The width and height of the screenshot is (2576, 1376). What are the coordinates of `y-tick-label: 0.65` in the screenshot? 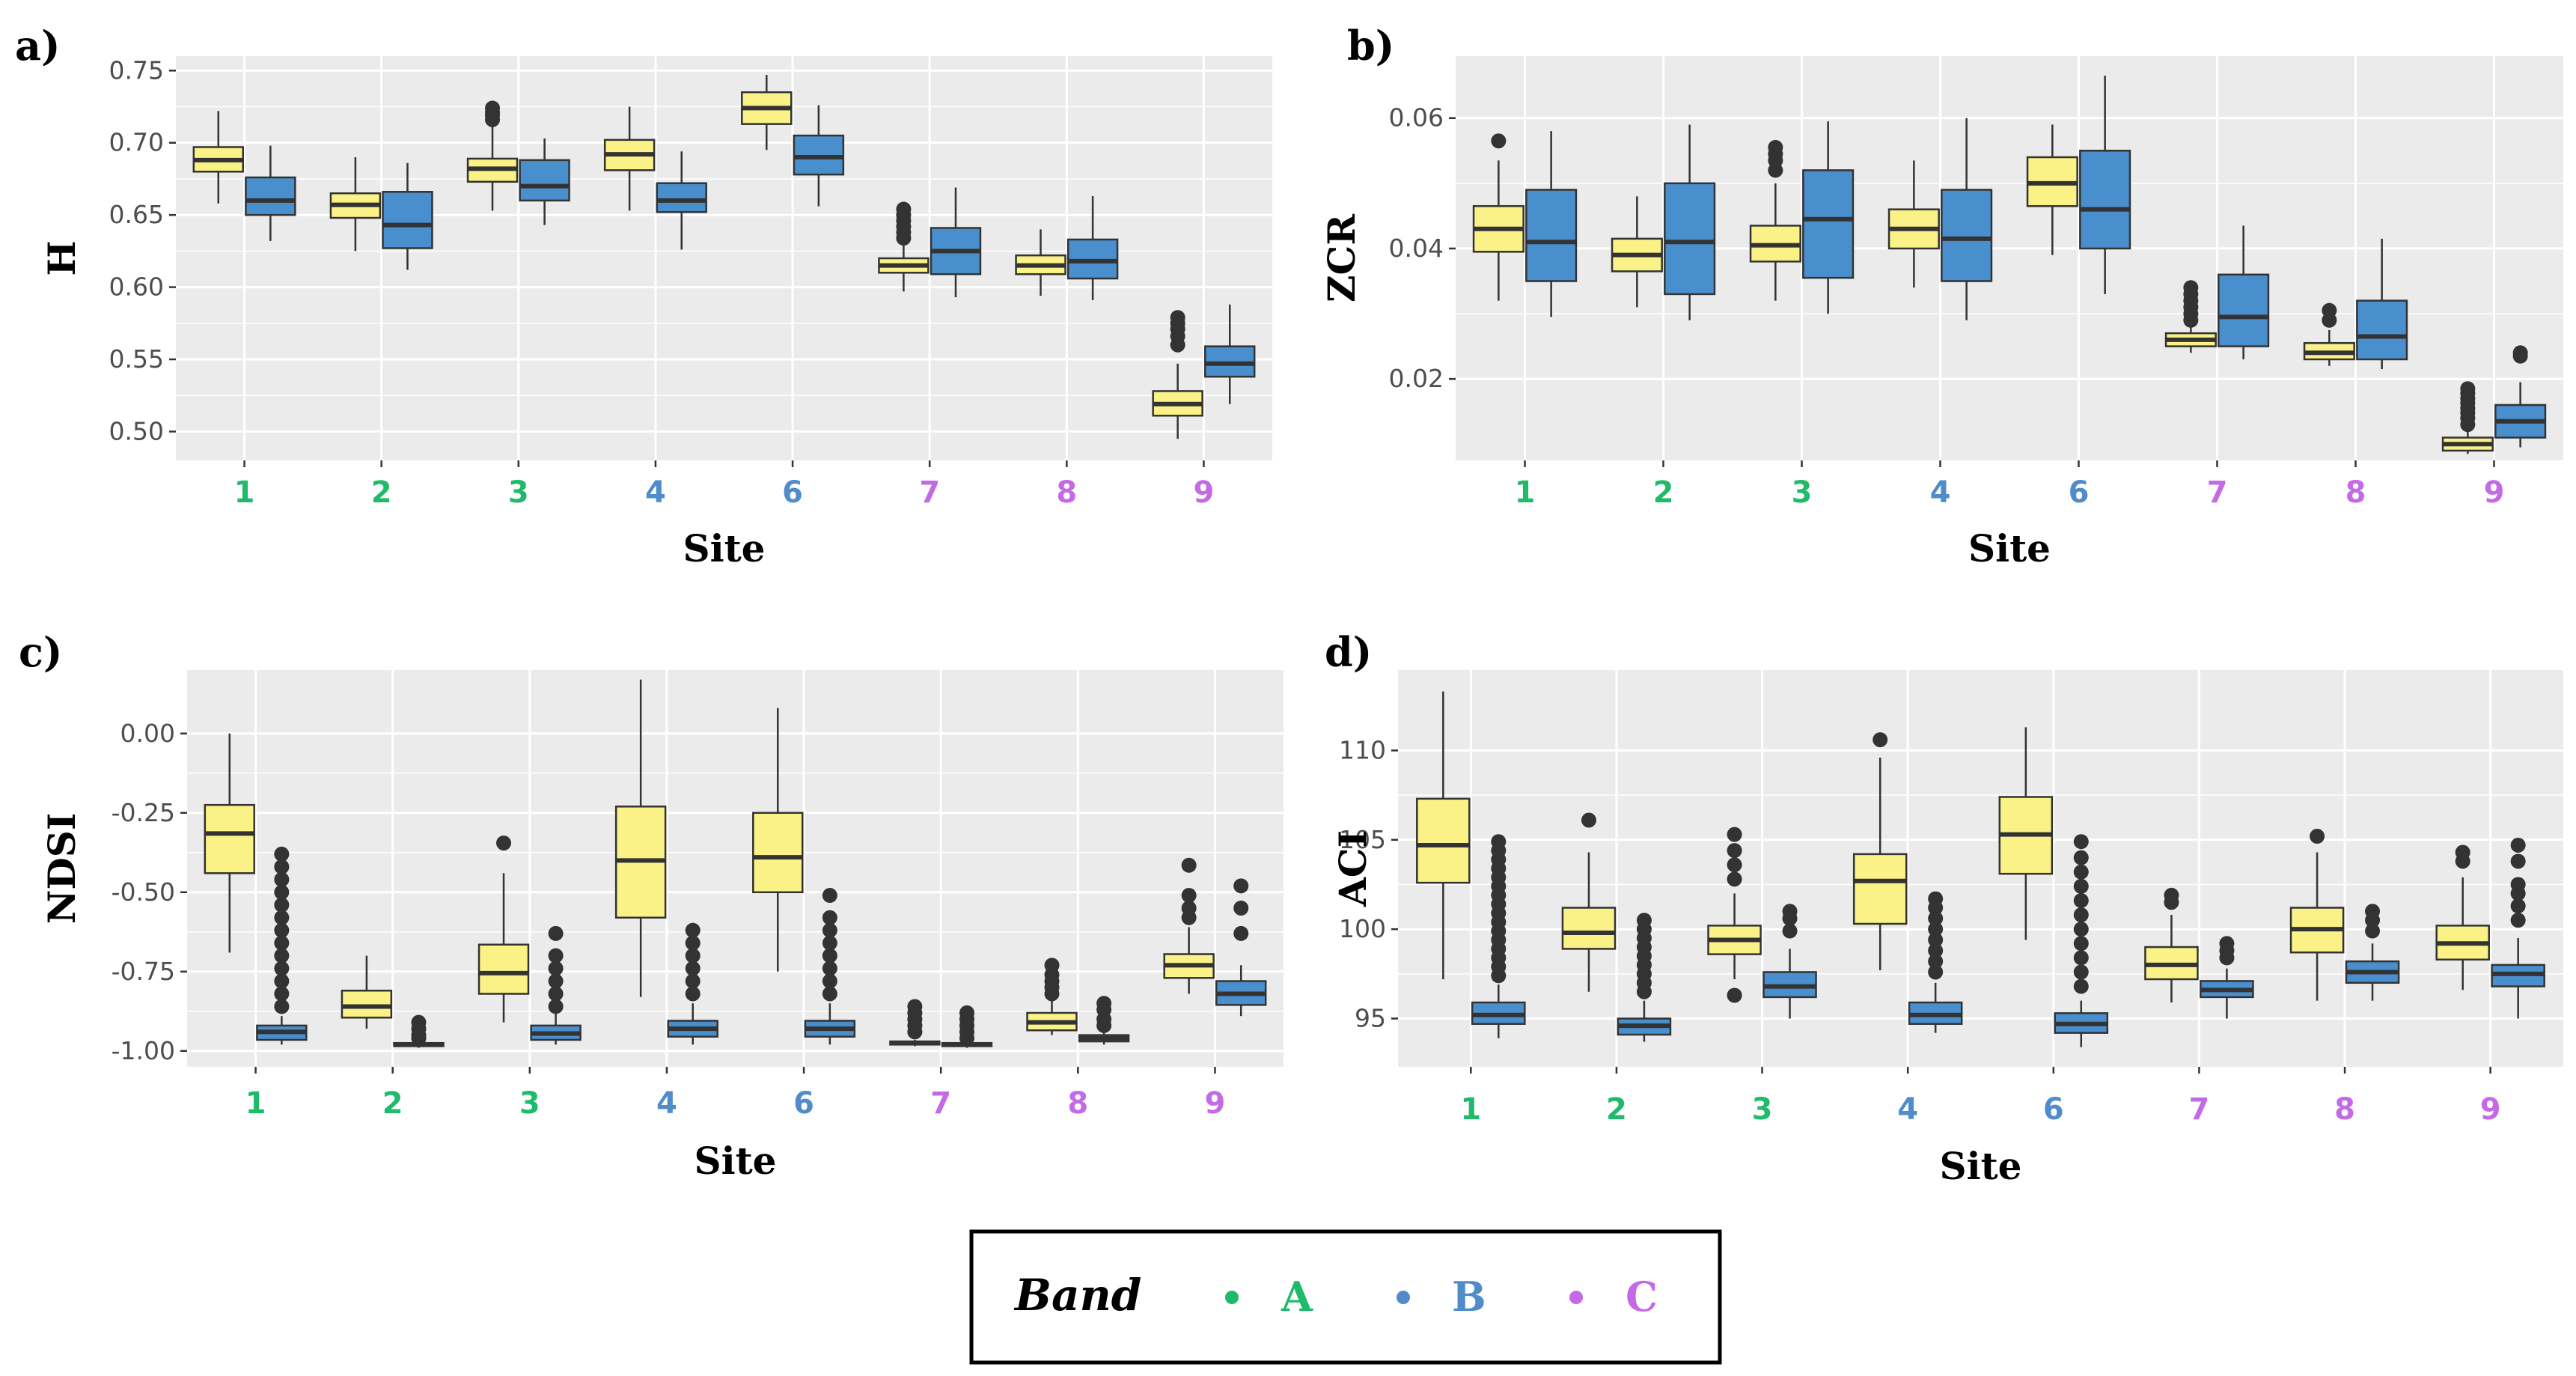 It's located at (136, 214).